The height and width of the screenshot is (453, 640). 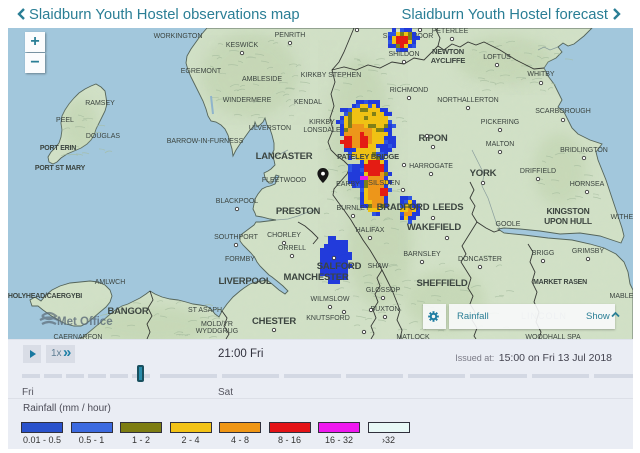 I want to click on svg-text: MANCHESTER, so click(x=315, y=277).